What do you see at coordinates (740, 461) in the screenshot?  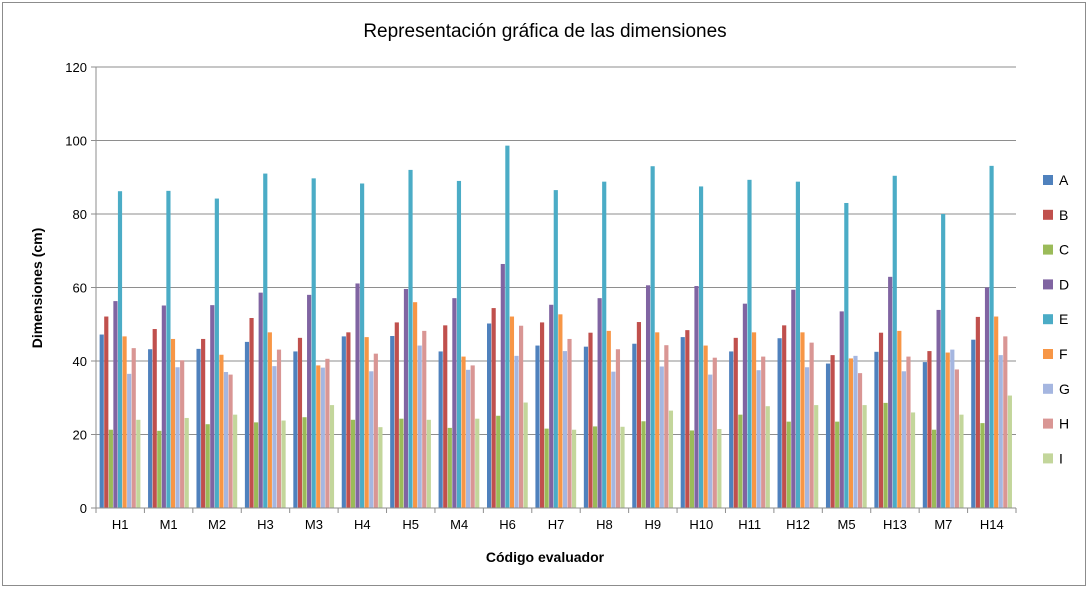 I see `bar-C-H11` at bounding box center [740, 461].